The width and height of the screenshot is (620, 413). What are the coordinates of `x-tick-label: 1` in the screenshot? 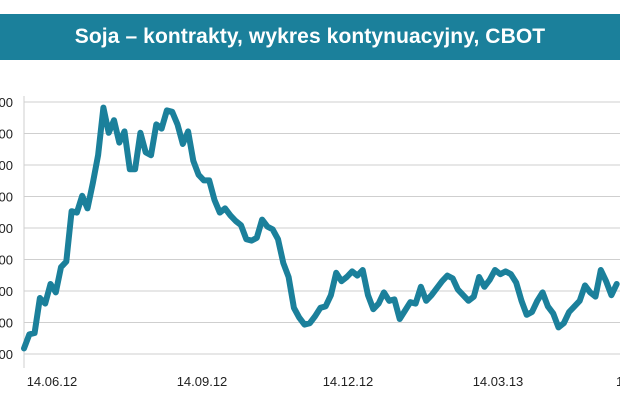 It's located at (618, 381).